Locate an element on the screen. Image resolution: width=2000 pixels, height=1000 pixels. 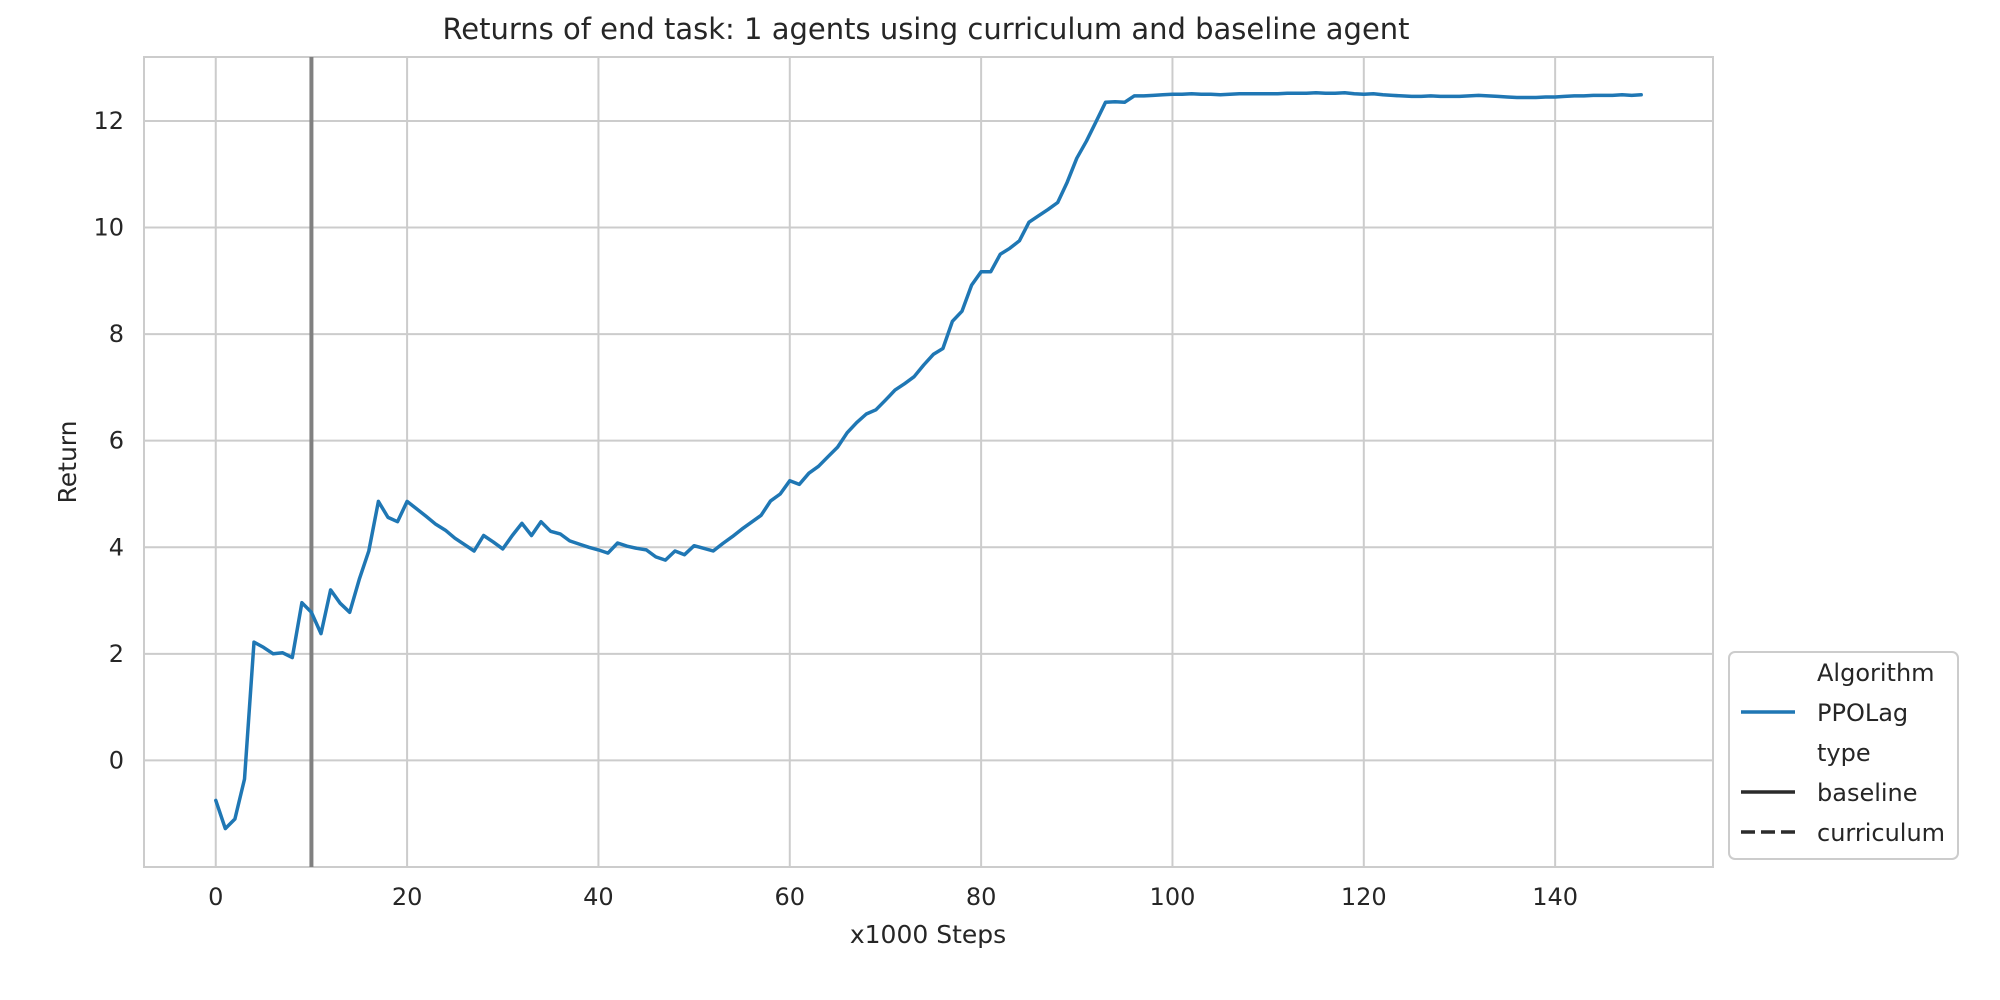
y-axis-label: Return is located at coordinates (67, 462).